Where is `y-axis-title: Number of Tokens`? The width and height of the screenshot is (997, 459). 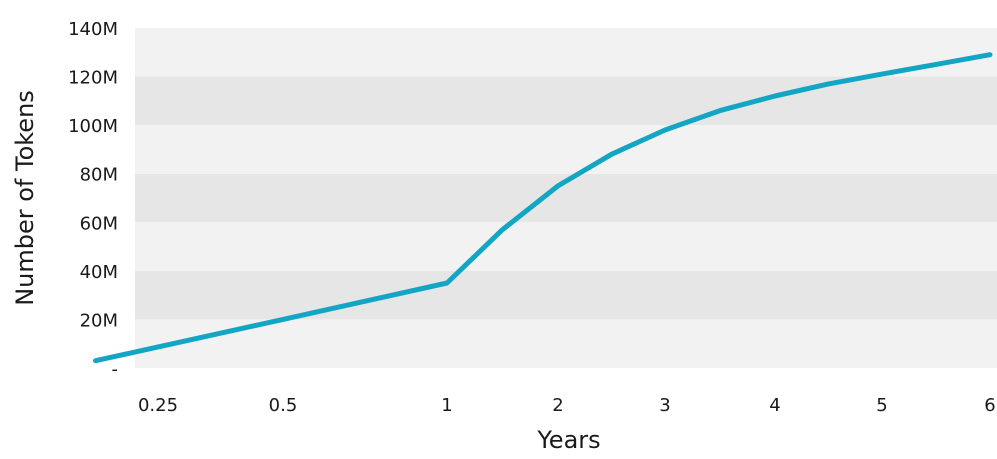 y-axis-title: Number of Tokens is located at coordinates (25, 198).